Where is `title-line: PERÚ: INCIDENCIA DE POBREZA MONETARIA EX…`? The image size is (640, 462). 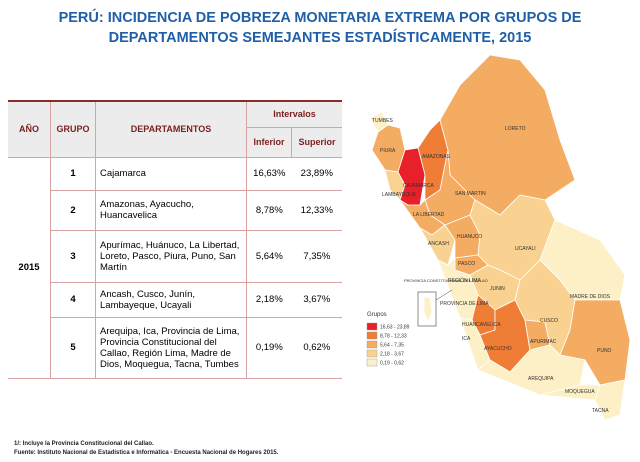 title-line: PERÚ: INCIDENCIA DE POBREZA MONETARIA EX… is located at coordinates (320, 18).